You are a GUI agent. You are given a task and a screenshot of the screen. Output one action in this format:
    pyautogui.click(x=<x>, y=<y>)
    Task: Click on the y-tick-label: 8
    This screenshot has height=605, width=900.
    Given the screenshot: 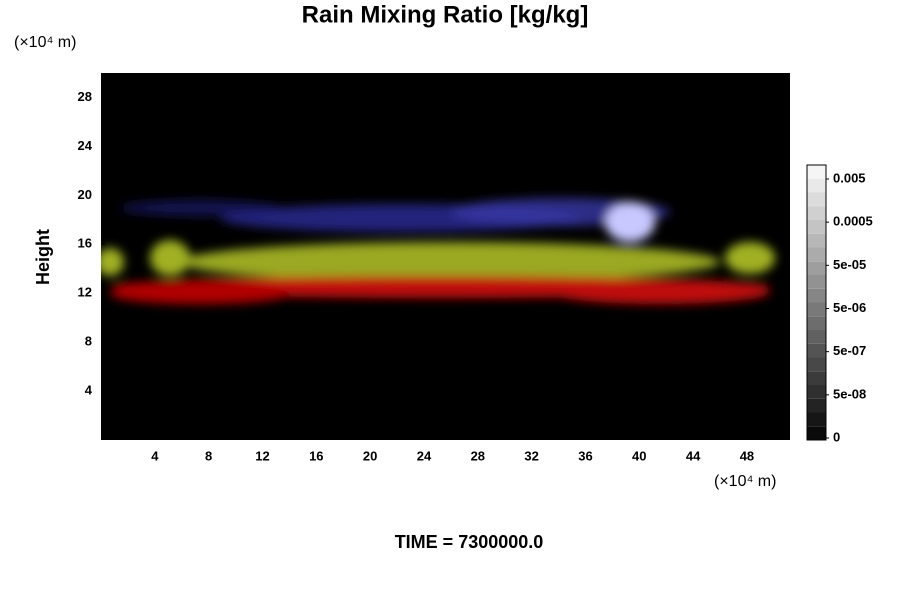 What is the action you would take?
    pyautogui.click(x=88, y=341)
    